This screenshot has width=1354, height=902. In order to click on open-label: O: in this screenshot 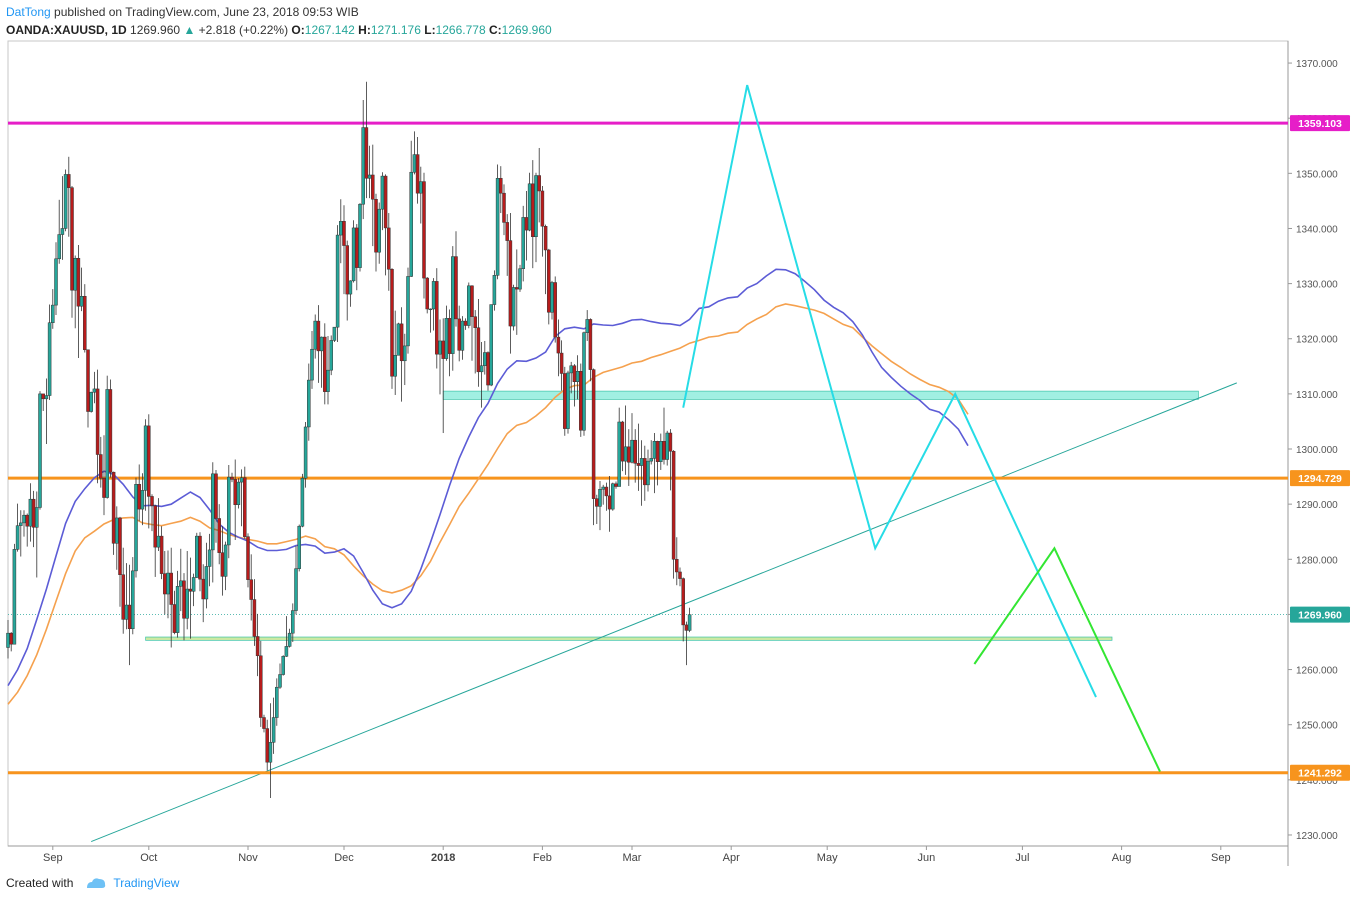, I will do `click(298, 30)`.